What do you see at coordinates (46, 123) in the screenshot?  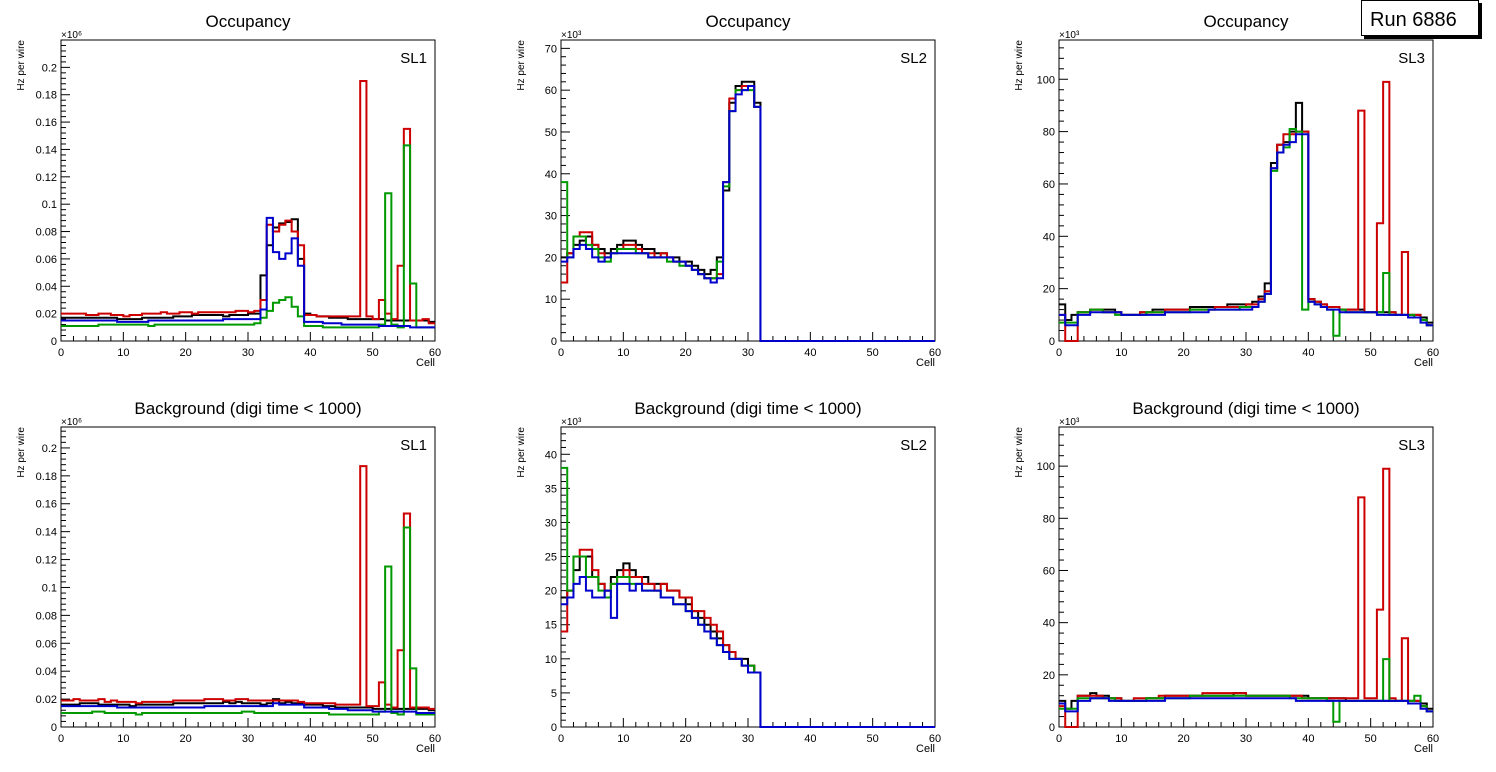 I see `y-tick-label: 0.16` at bounding box center [46, 123].